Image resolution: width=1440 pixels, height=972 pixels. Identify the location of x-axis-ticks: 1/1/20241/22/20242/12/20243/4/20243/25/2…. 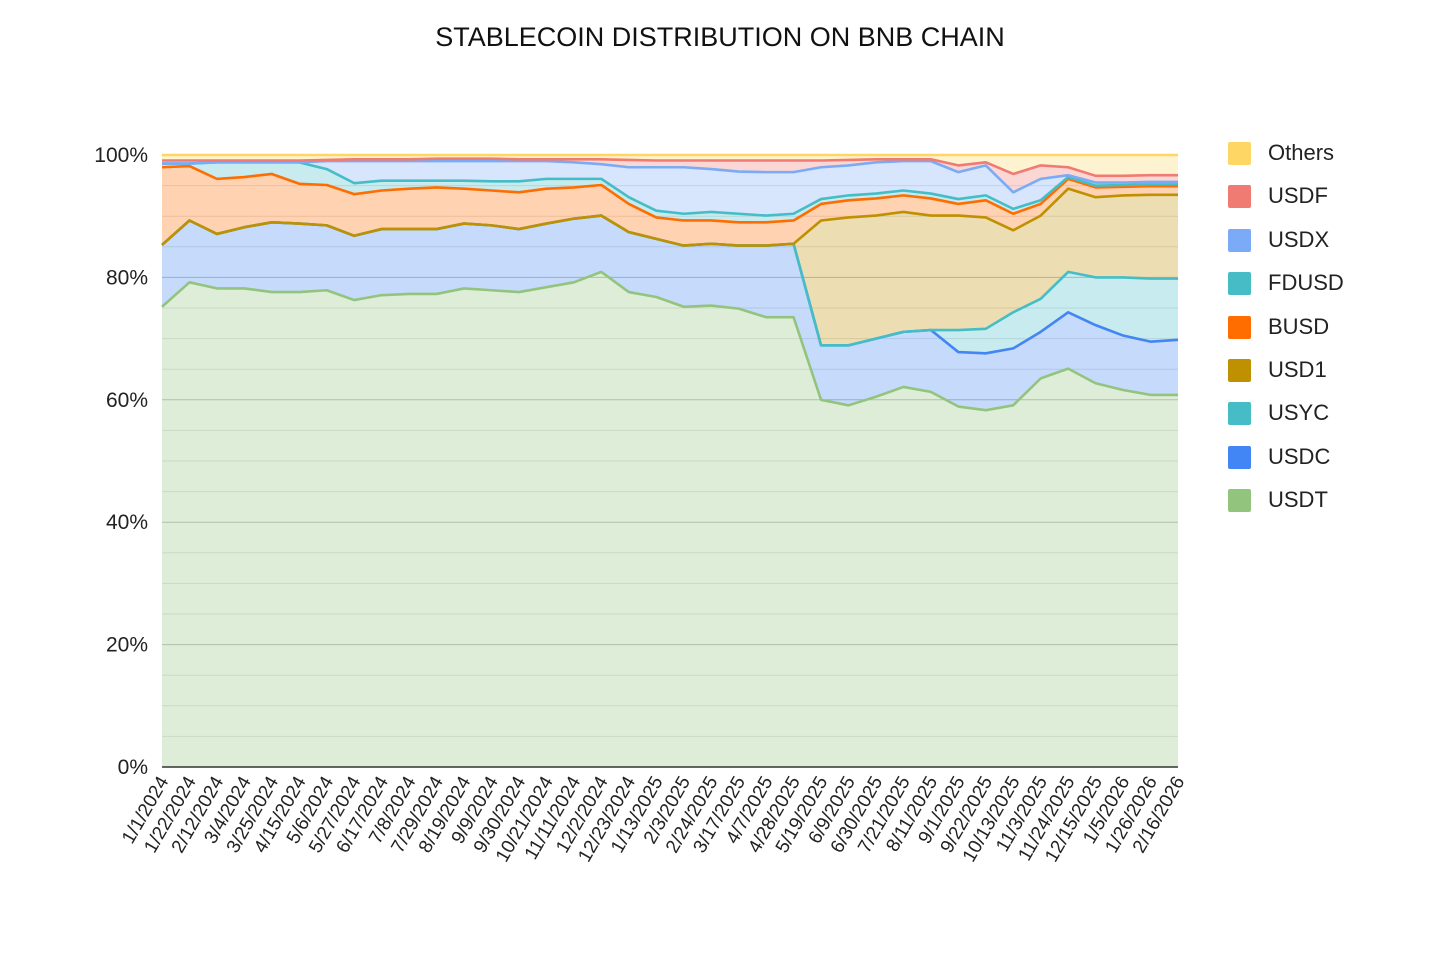
(653, 819).